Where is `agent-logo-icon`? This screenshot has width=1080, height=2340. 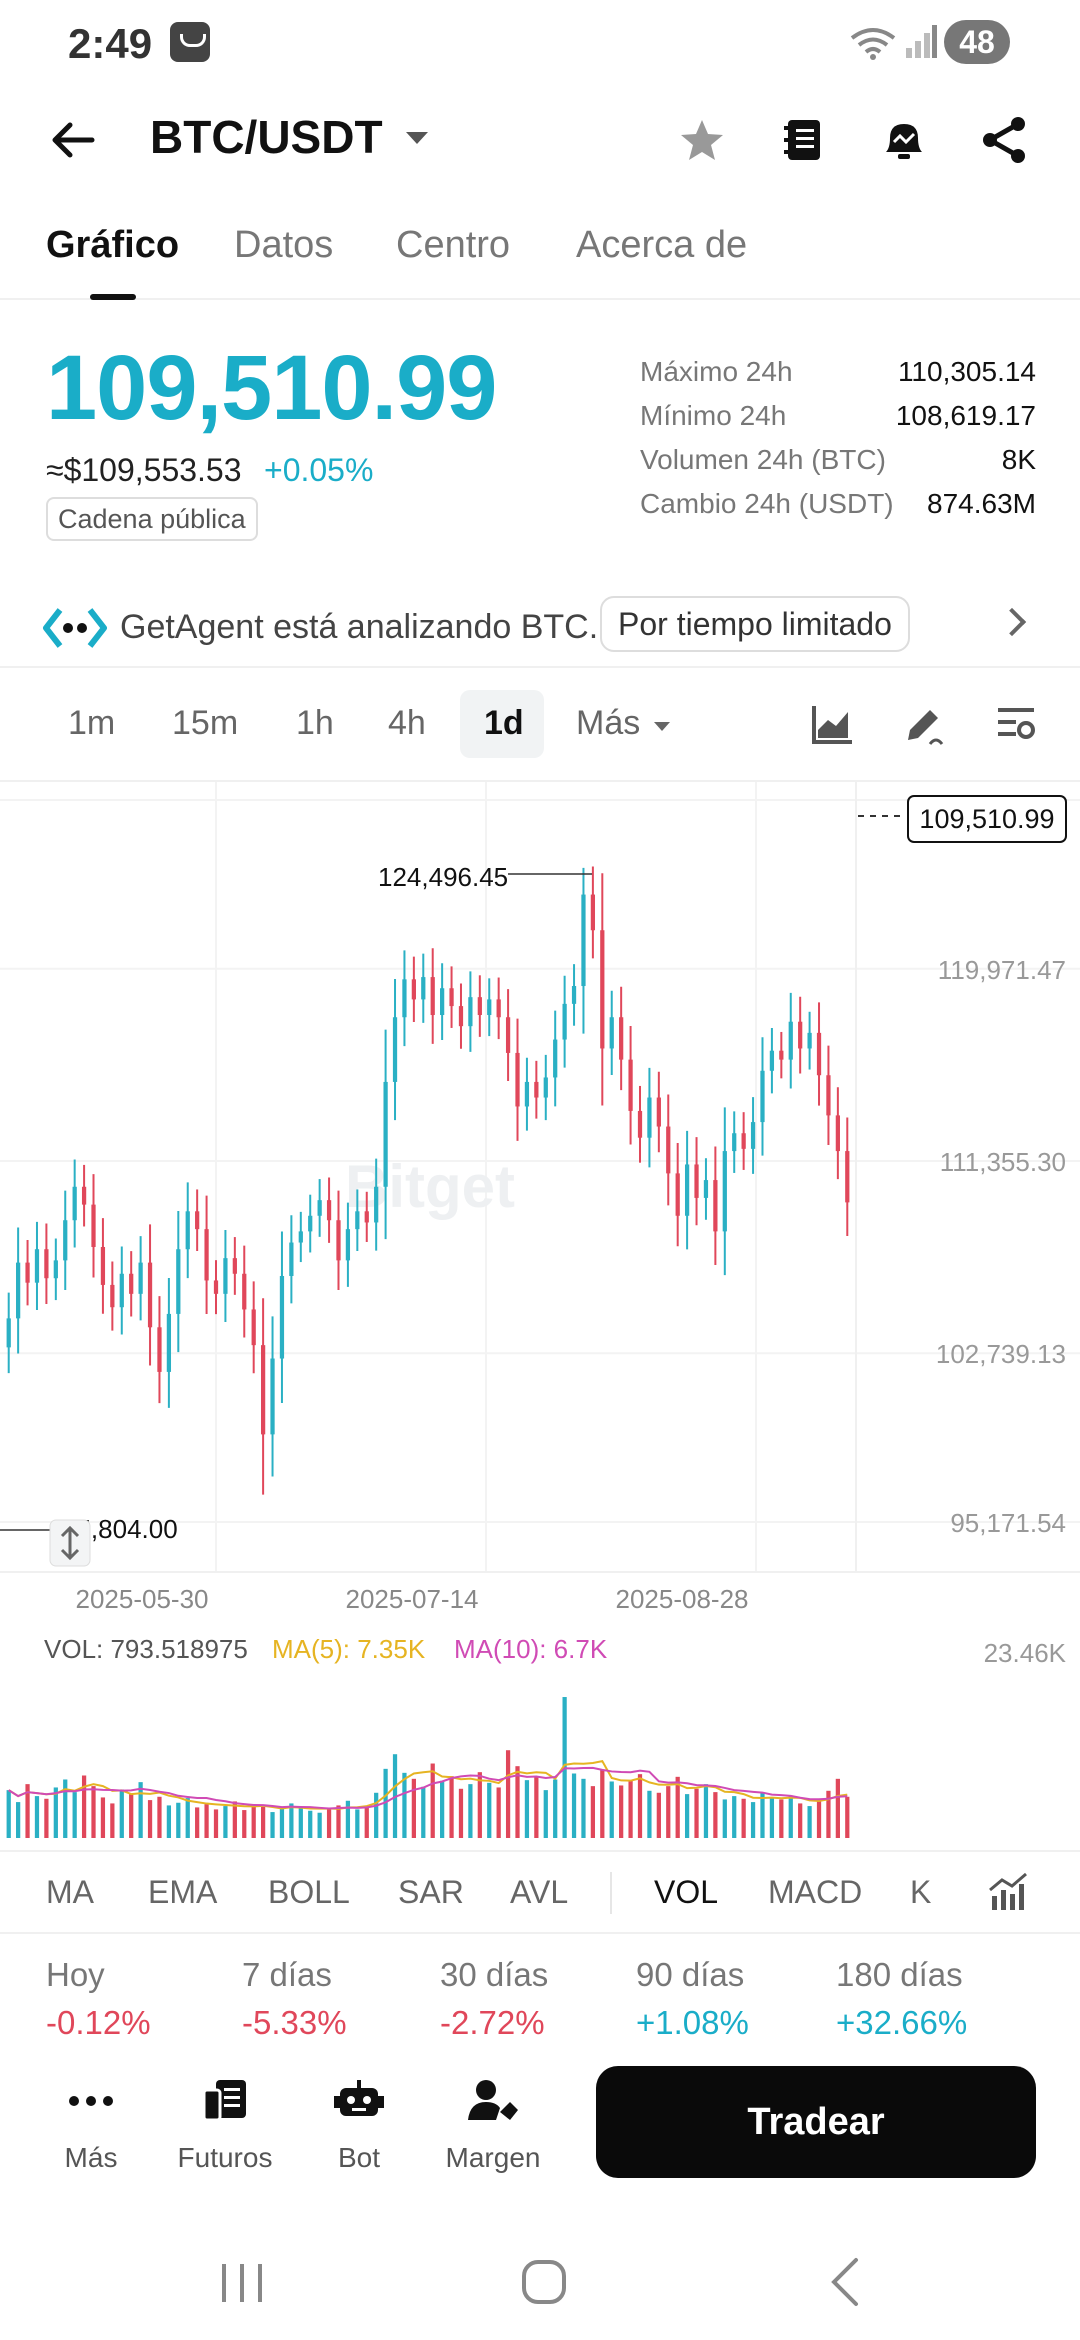
agent-logo-icon is located at coordinates (75, 628).